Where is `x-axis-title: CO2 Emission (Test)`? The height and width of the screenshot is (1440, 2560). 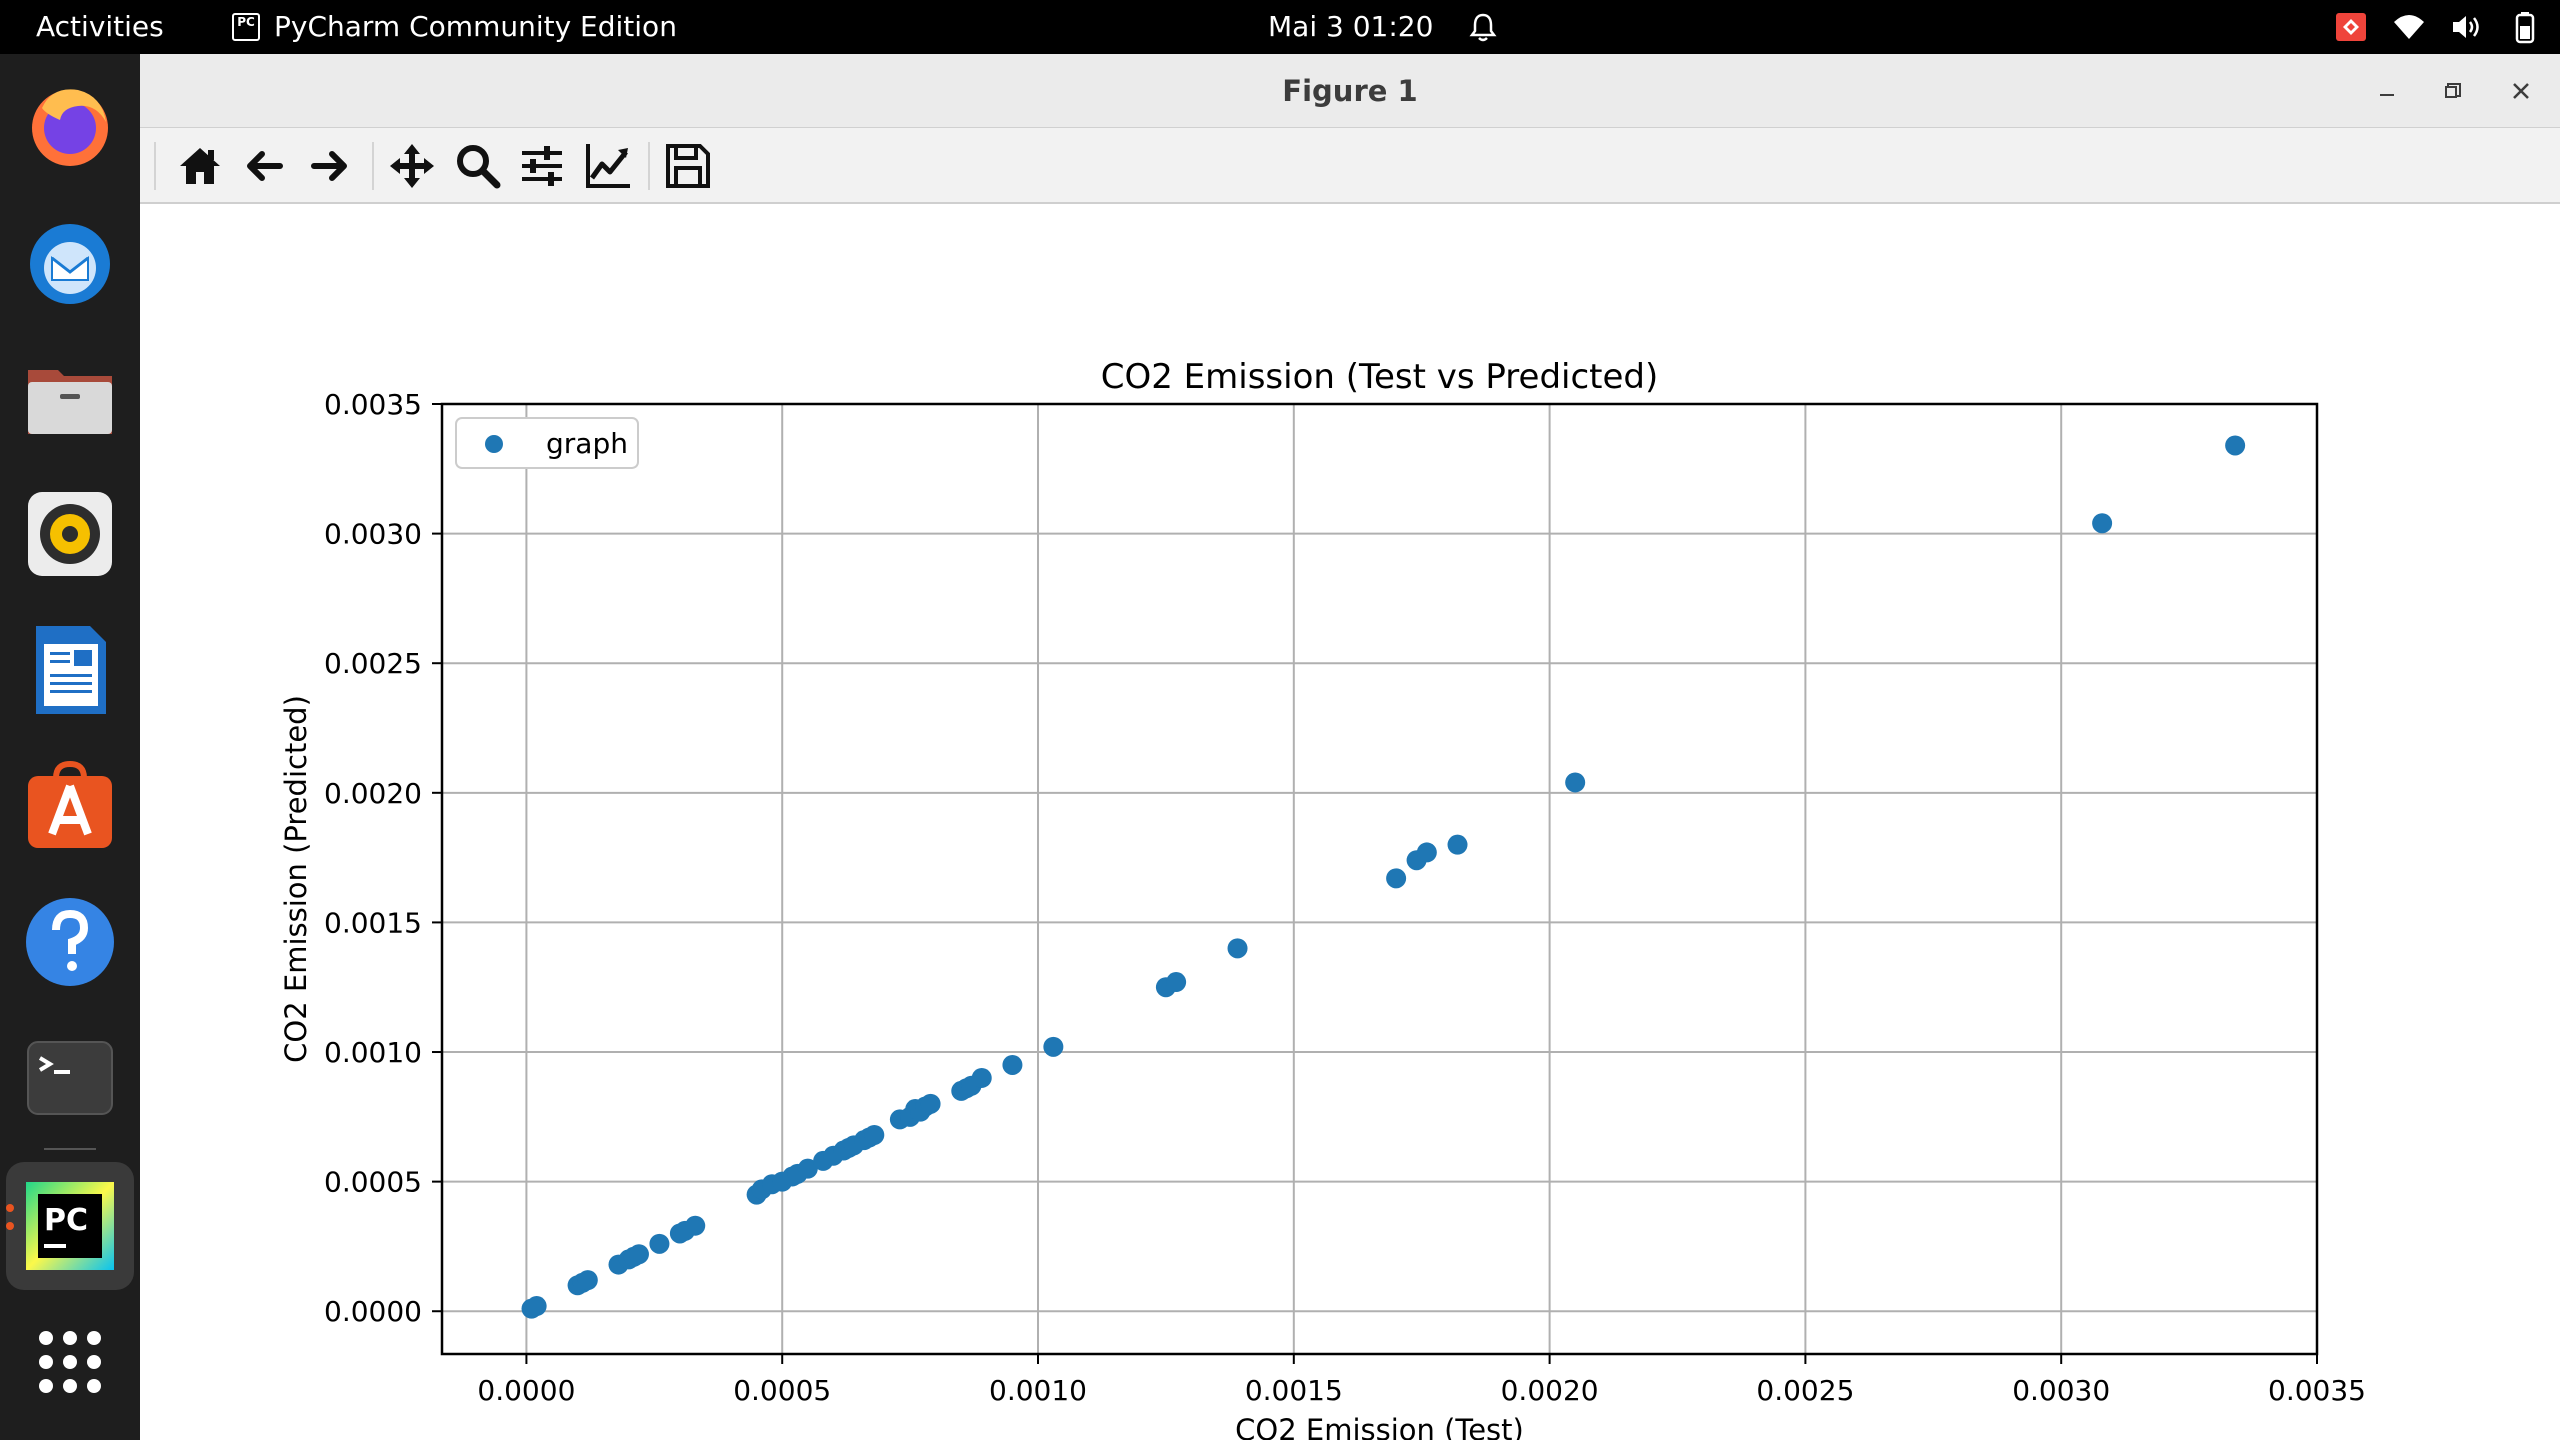 x-axis-title: CO2 Emission (Test) is located at coordinates (1379, 1426).